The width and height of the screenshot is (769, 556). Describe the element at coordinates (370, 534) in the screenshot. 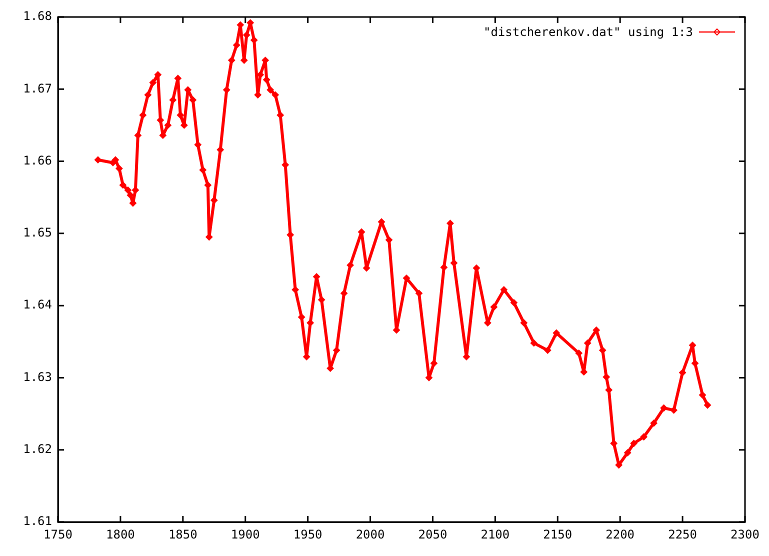

I see `x-tick-label: 2000` at that location.